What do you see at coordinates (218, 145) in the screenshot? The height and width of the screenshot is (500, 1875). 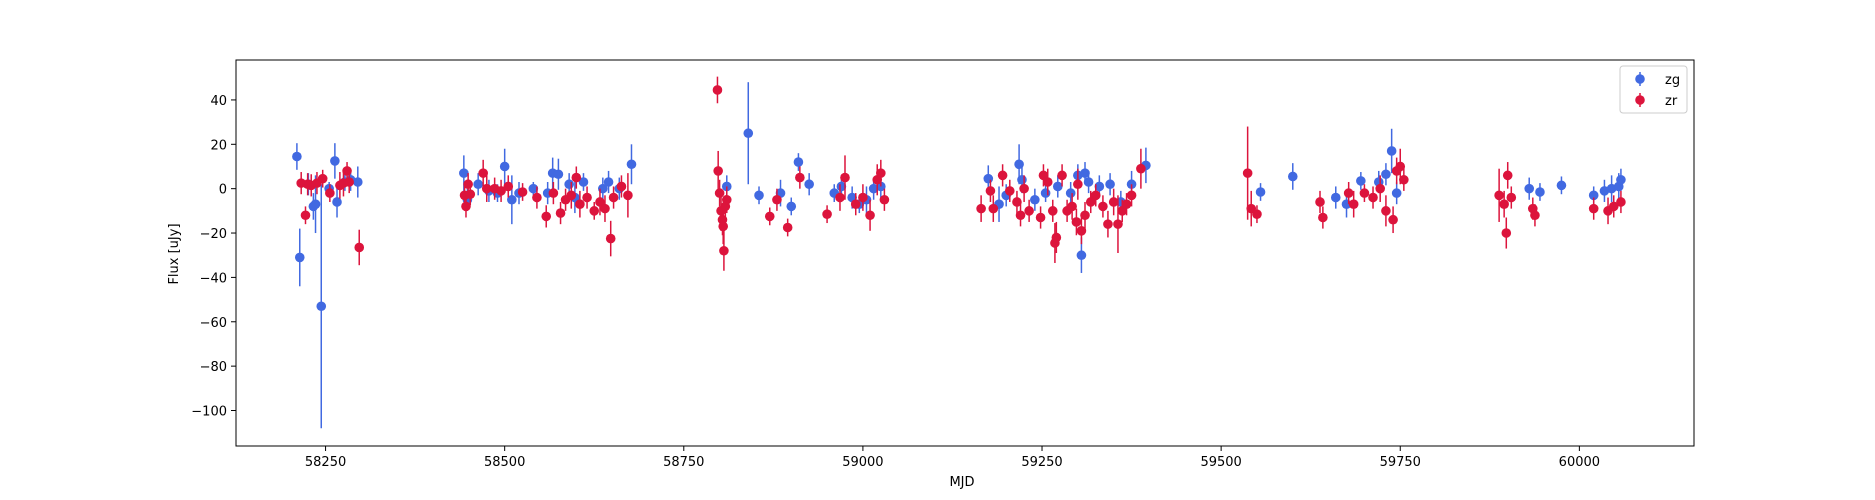 I see `y-tick-label: 20` at bounding box center [218, 145].